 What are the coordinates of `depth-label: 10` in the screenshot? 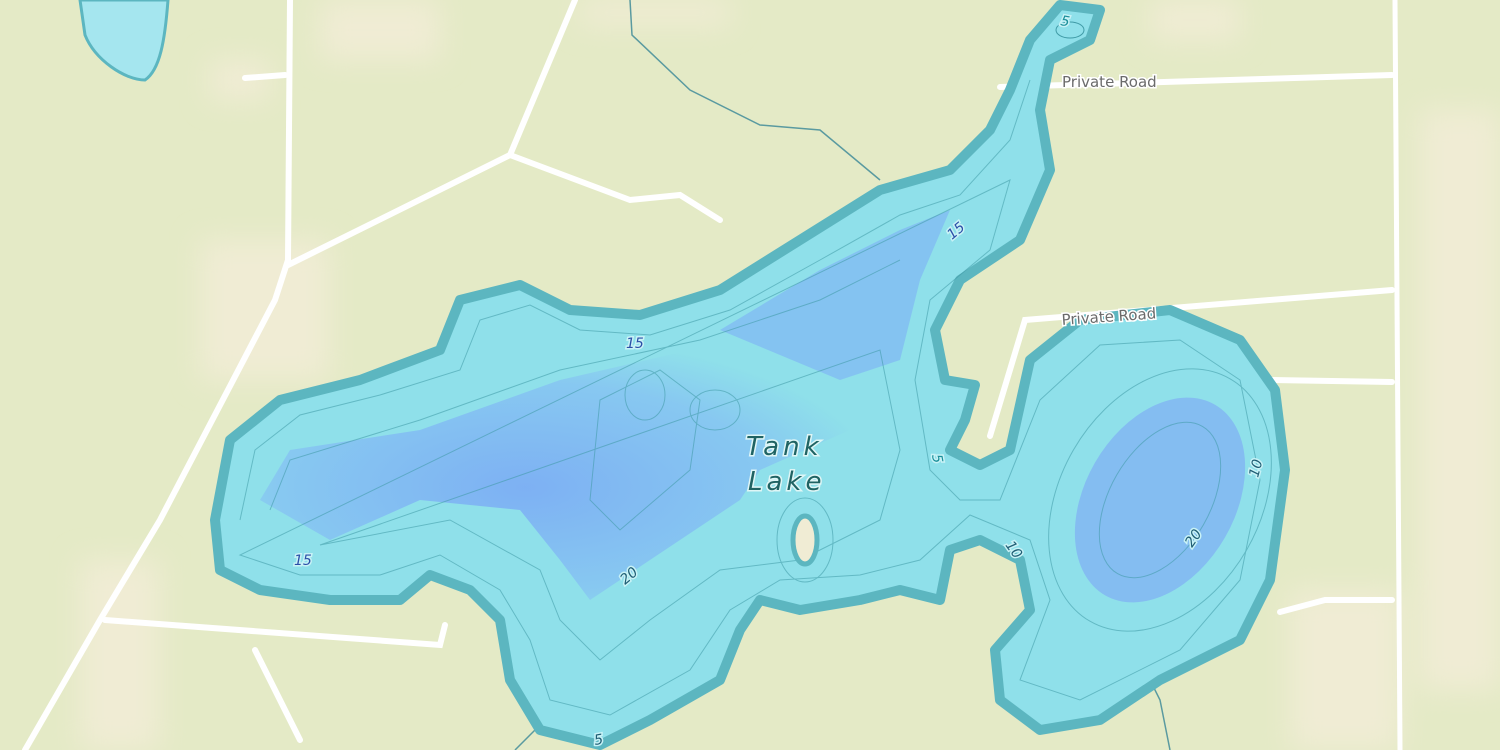 It's located at (1256, 468).